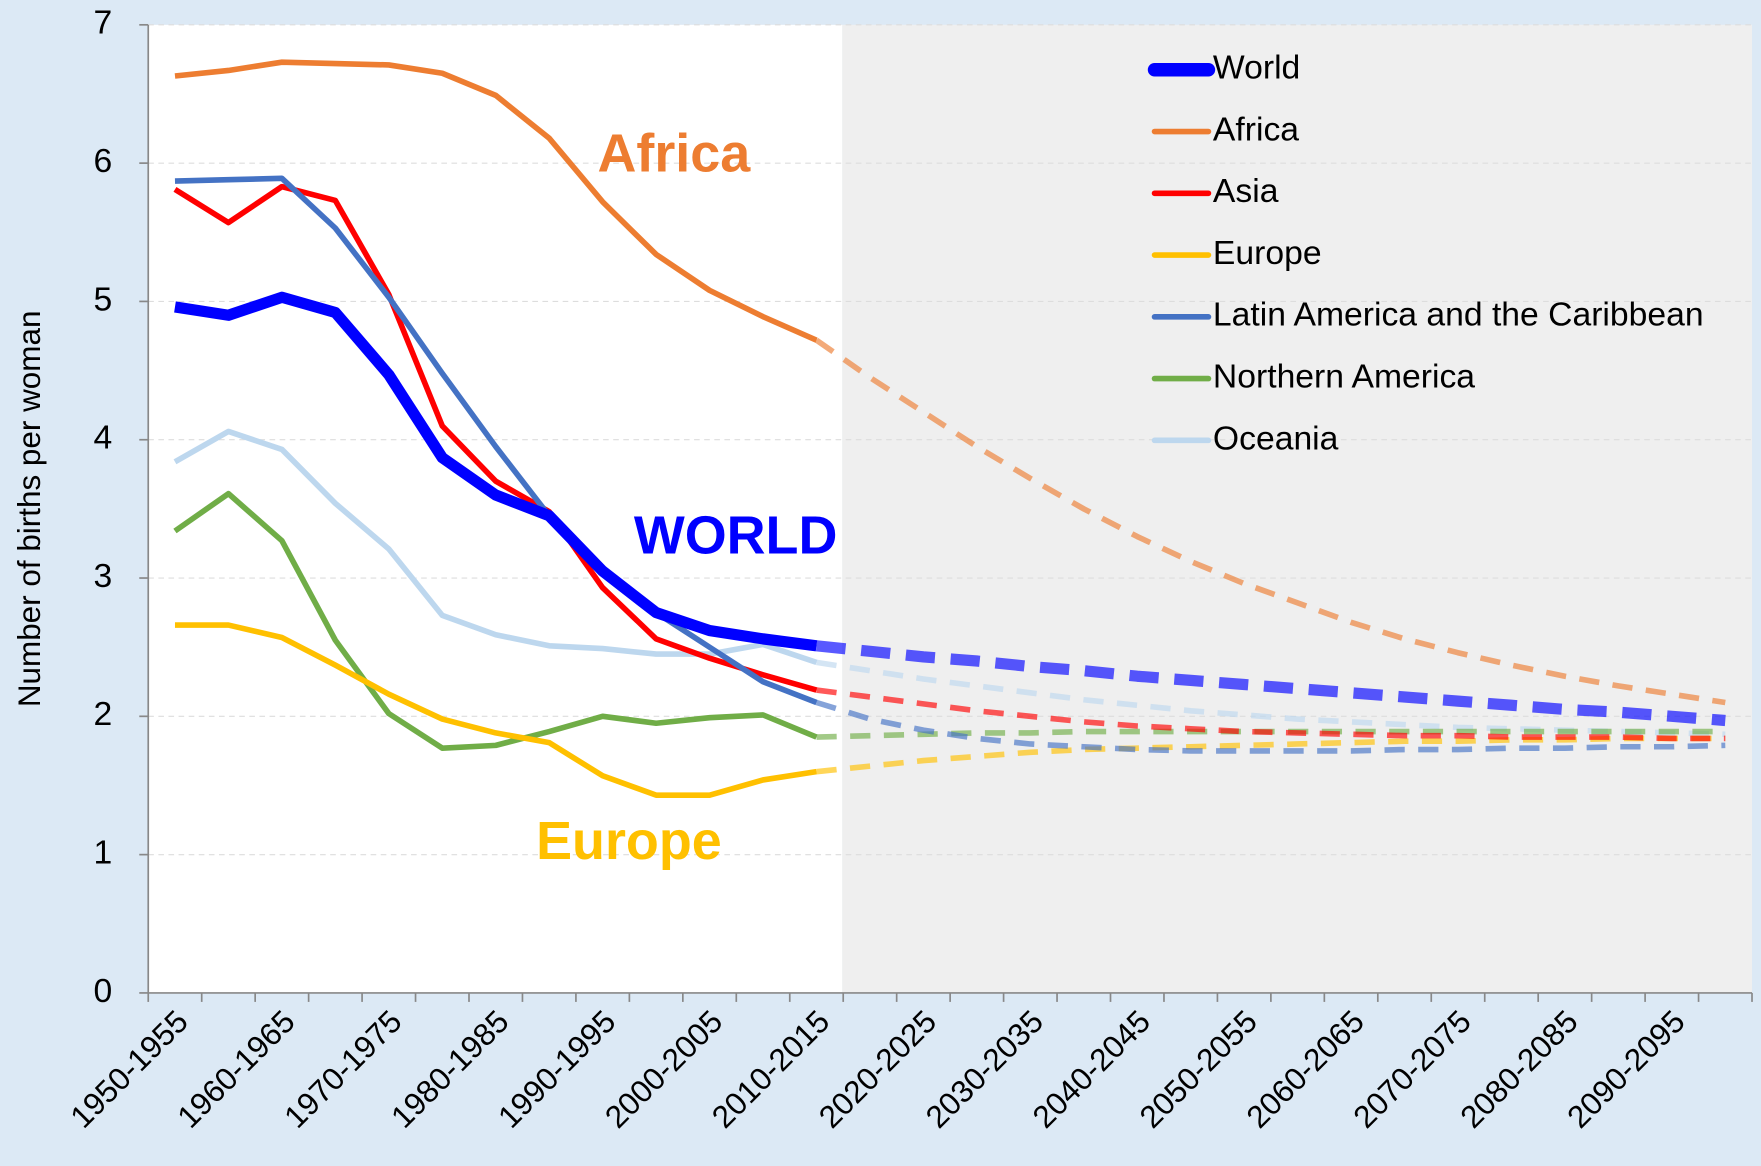 The width and height of the screenshot is (1761, 1166). What do you see at coordinates (103, 714) in the screenshot?
I see `y-tick-label: 2` at bounding box center [103, 714].